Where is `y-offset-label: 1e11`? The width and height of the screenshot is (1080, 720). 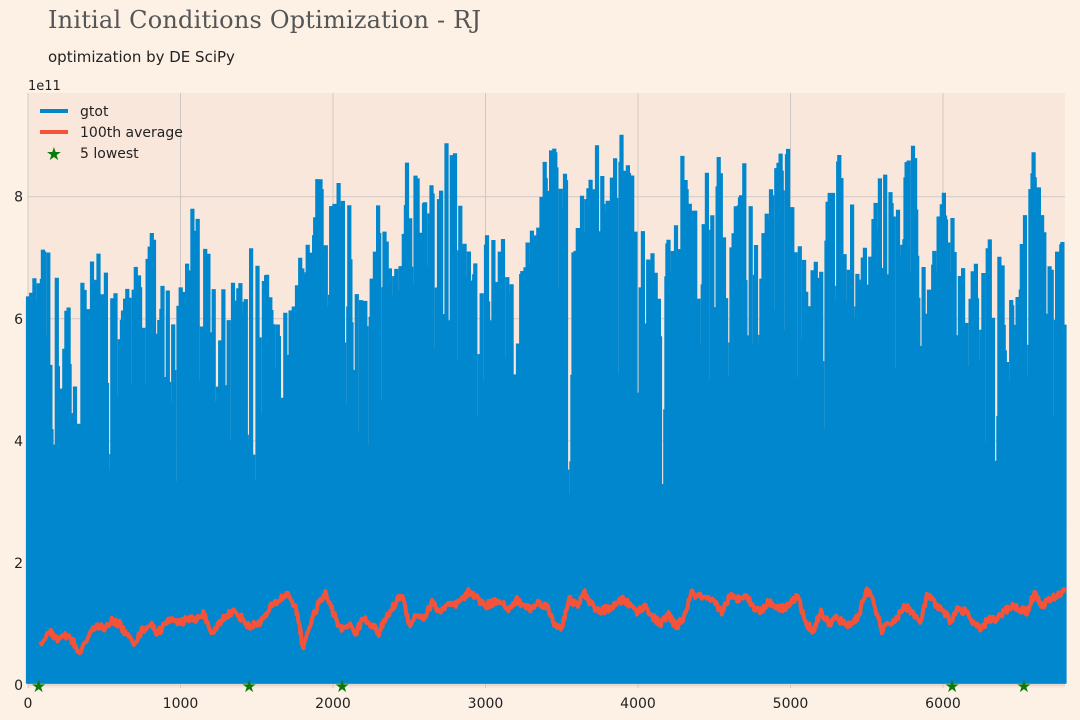
y-offset-label: 1e11 is located at coordinates (44, 86).